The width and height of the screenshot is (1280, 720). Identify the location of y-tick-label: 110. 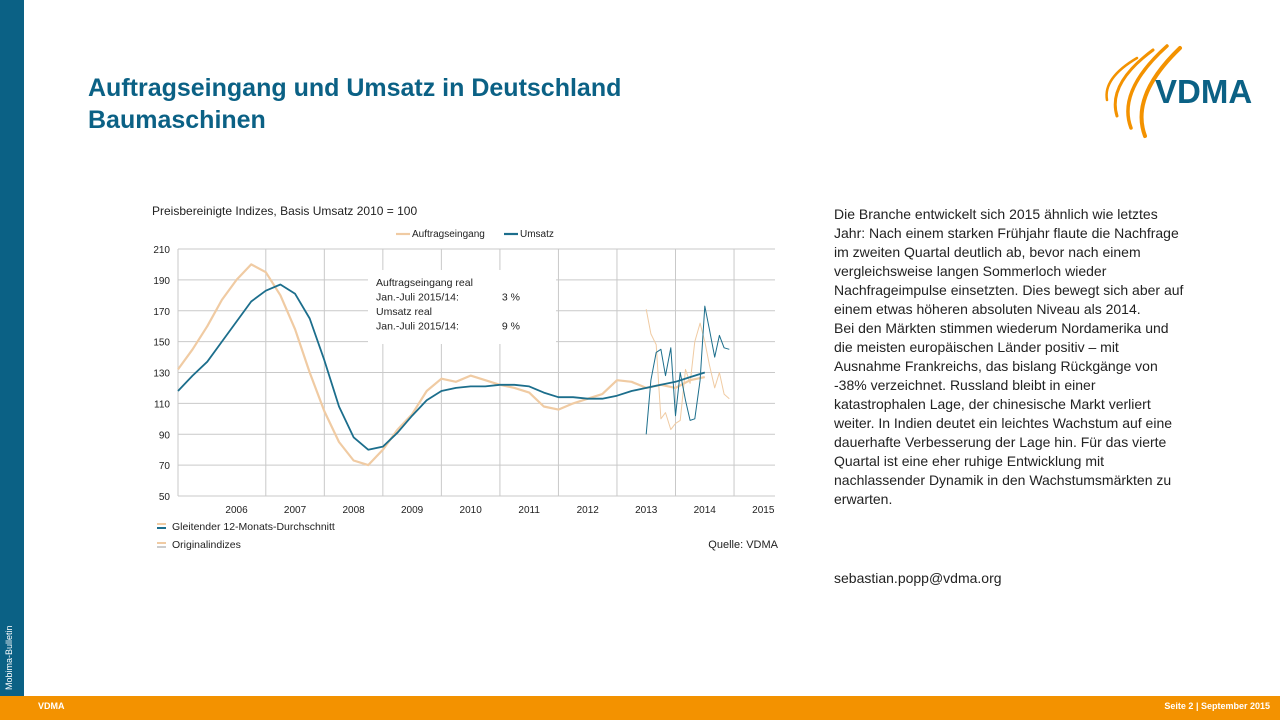
(162, 404).